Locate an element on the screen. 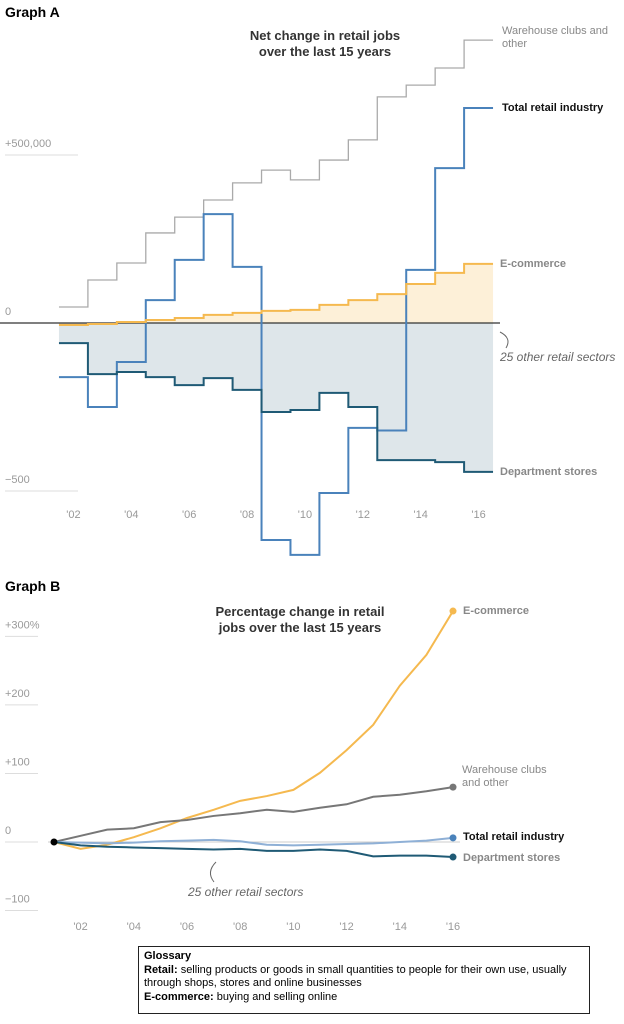 This screenshot has width=624, height=1024. glossary-text: buying and selling online is located at coordinates (277, 996).